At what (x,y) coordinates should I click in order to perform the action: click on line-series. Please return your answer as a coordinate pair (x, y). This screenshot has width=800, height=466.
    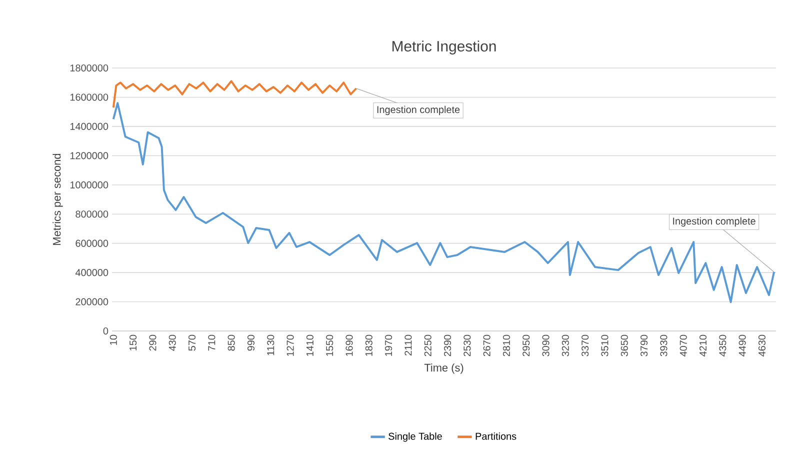
    Looking at the image, I should click on (235, 94).